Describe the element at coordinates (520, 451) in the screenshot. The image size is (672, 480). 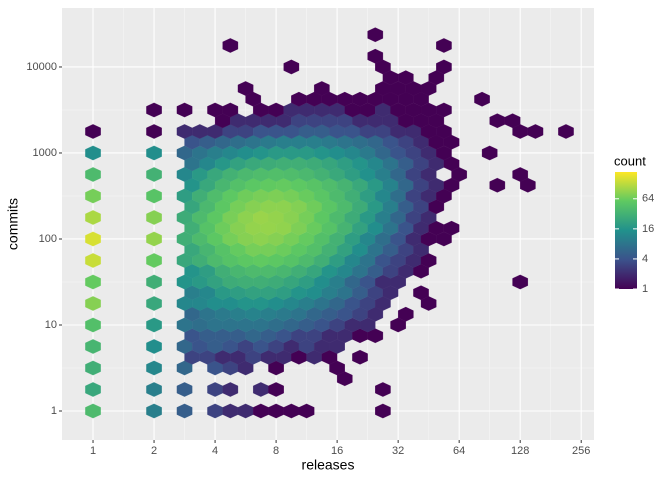
I see `x-tick-label: 128` at that location.